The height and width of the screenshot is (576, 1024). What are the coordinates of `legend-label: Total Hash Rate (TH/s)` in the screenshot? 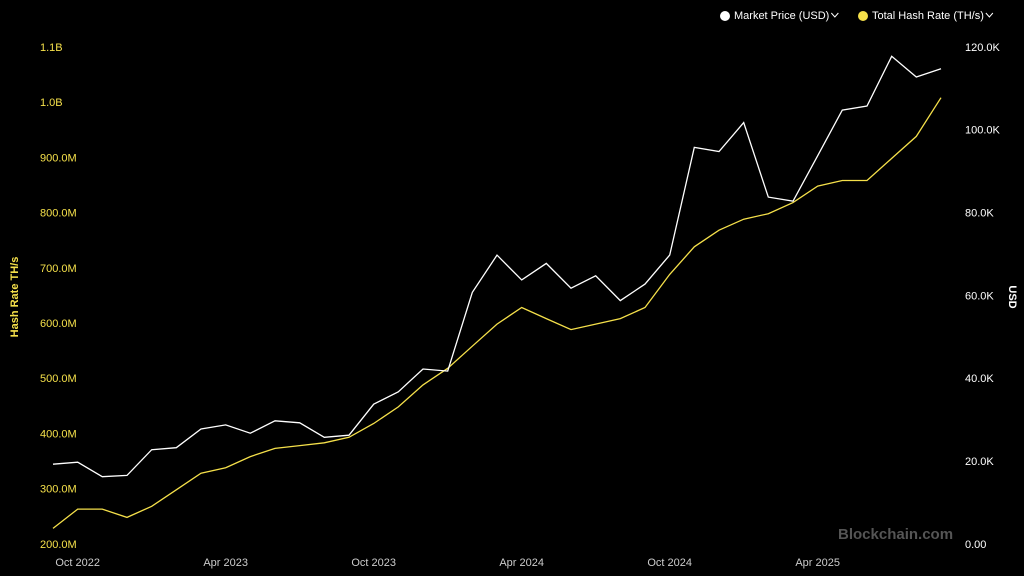 It's located at (928, 16).